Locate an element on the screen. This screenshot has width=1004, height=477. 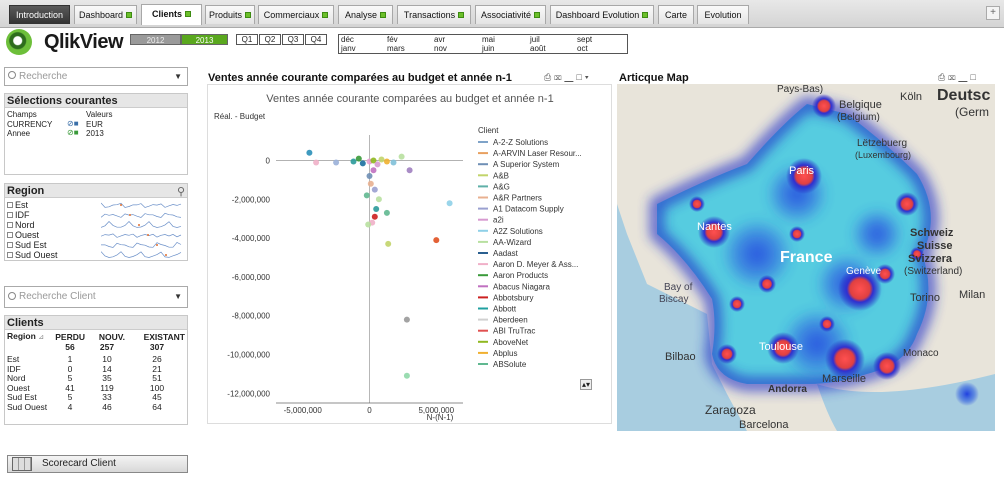
tab-analyse: Analyse is located at coordinates (365, 14).